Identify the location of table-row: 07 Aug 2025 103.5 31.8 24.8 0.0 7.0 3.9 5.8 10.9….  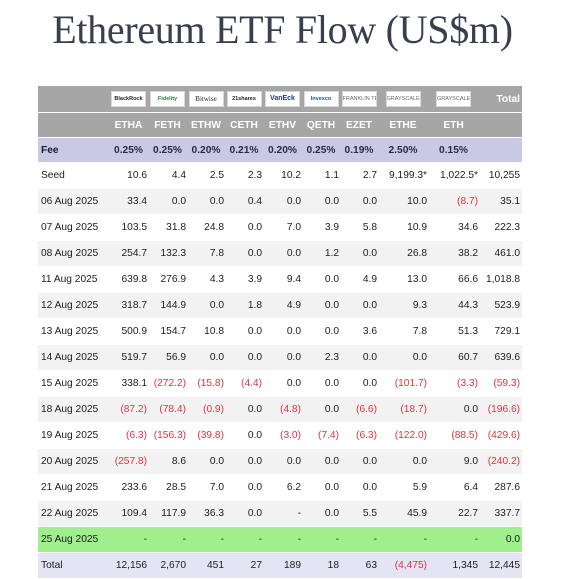
(280, 227).